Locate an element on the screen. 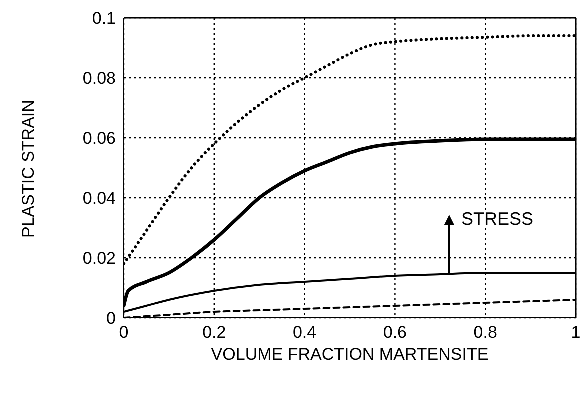 The width and height of the screenshot is (586, 403). x-axis-title: VOLUME FRACTION MARTENSITE is located at coordinates (350, 354).